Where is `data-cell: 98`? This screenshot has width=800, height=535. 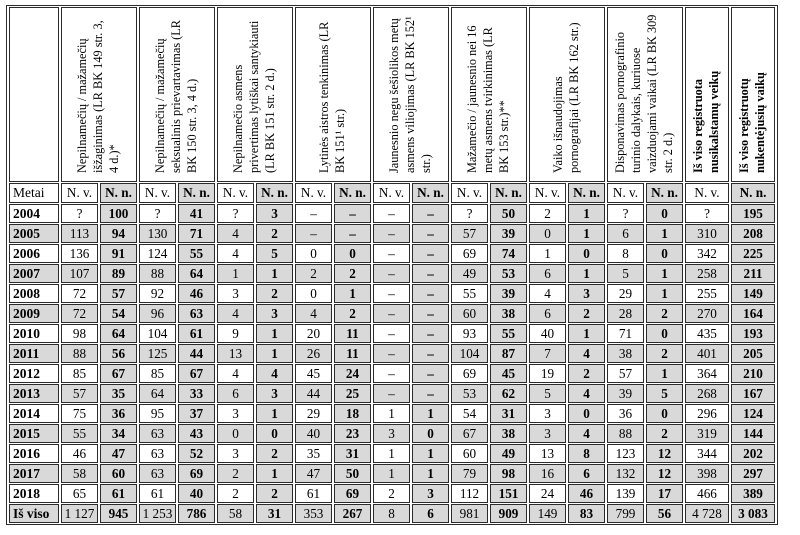 data-cell: 98 is located at coordinates (79, 333).